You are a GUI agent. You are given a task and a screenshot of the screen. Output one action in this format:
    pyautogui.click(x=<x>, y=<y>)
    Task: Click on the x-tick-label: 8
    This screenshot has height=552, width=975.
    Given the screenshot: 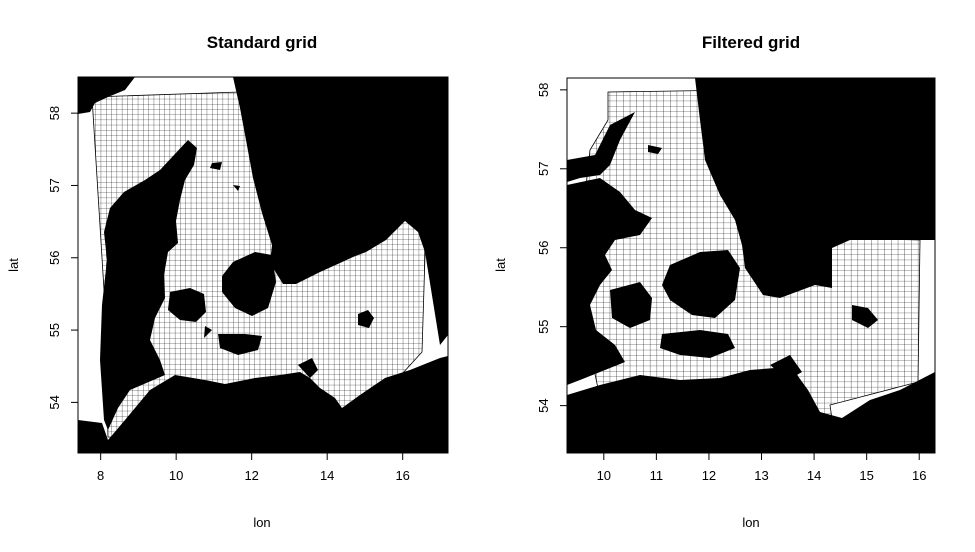 What is the action you would take?
    pyautogui.click(x=100, y=475)
    